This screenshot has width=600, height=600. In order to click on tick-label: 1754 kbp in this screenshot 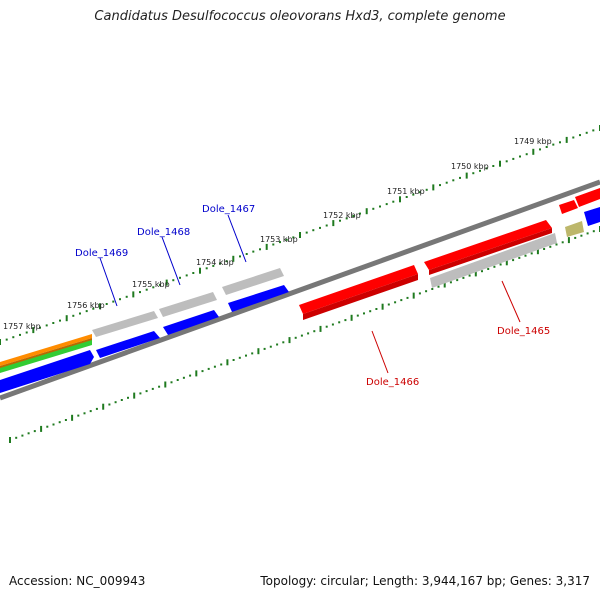, I will do `click(215, 262)`.